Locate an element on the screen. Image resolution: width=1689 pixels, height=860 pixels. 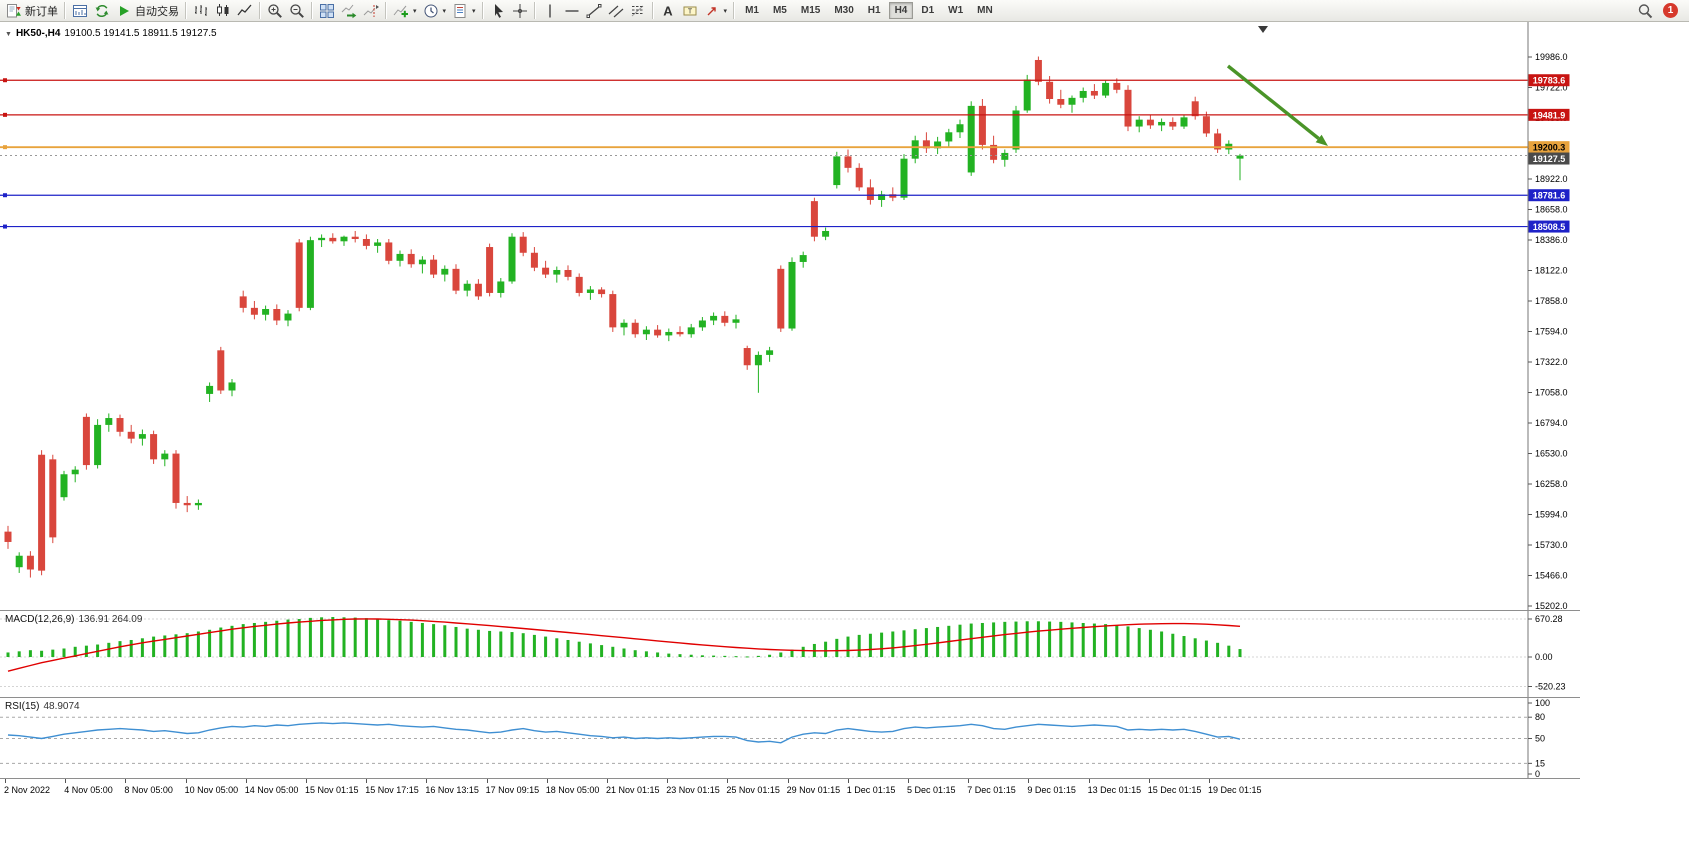
zoom-in-button is located at coordinates (275, 11).